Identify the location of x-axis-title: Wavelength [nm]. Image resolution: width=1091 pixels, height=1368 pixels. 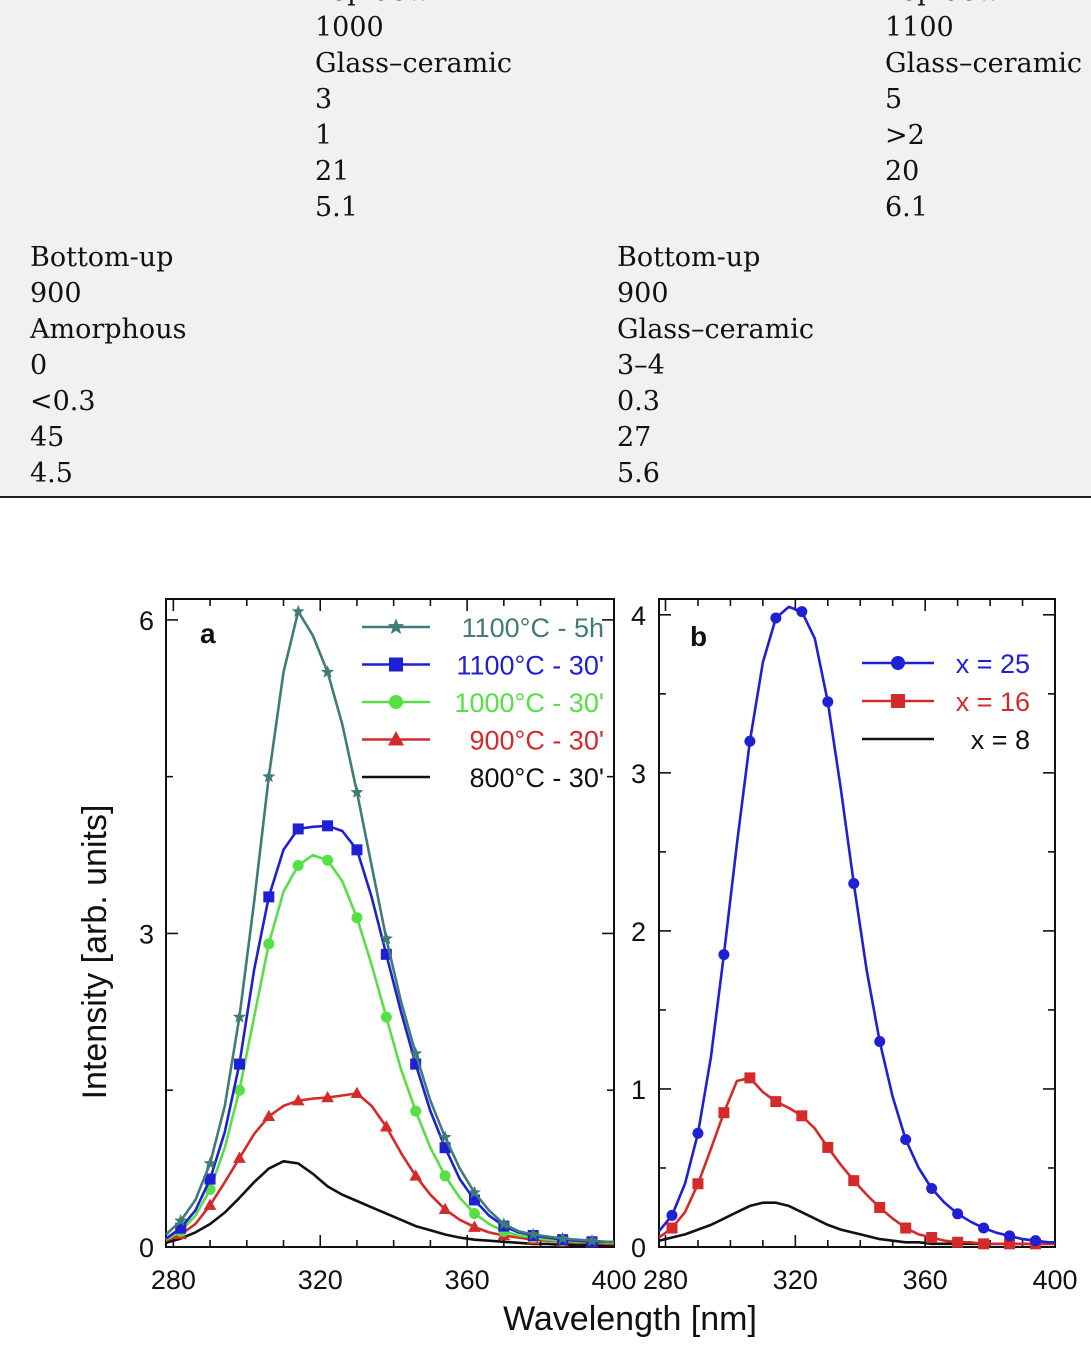
(630, 1319).